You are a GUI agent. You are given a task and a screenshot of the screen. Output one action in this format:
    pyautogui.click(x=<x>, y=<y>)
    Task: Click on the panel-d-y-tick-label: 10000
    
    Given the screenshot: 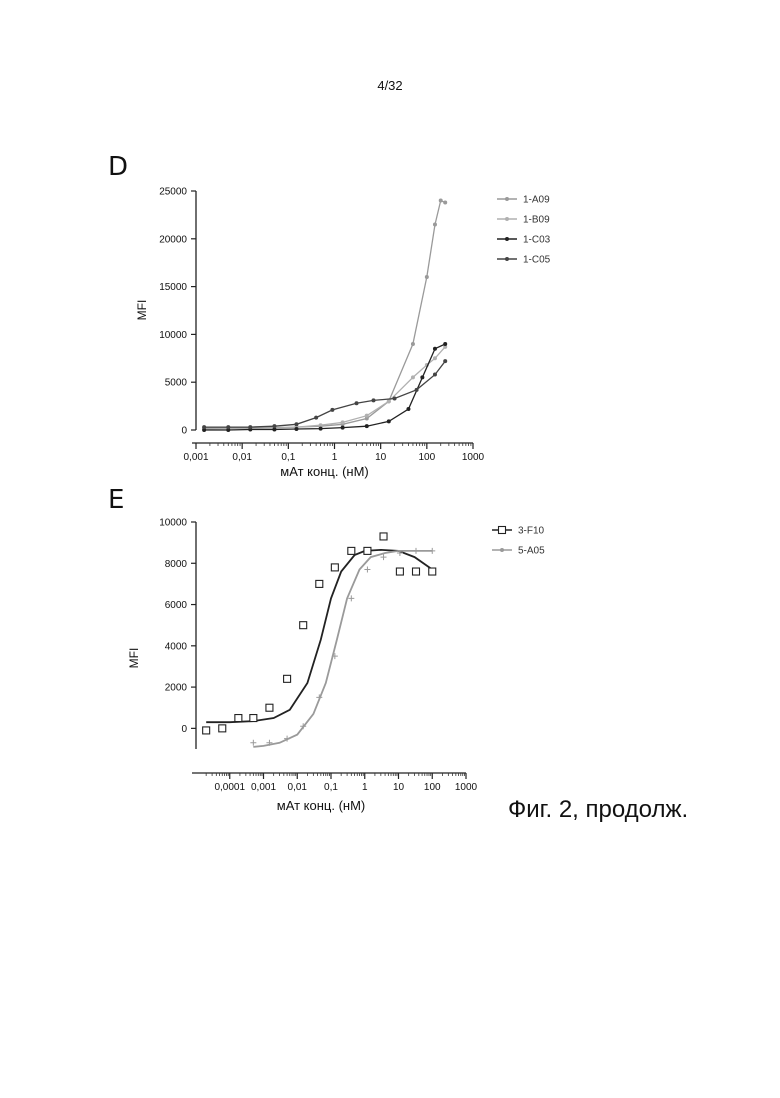 What is the action you would take?
    pyautogui.click(x=173, y=335)
    